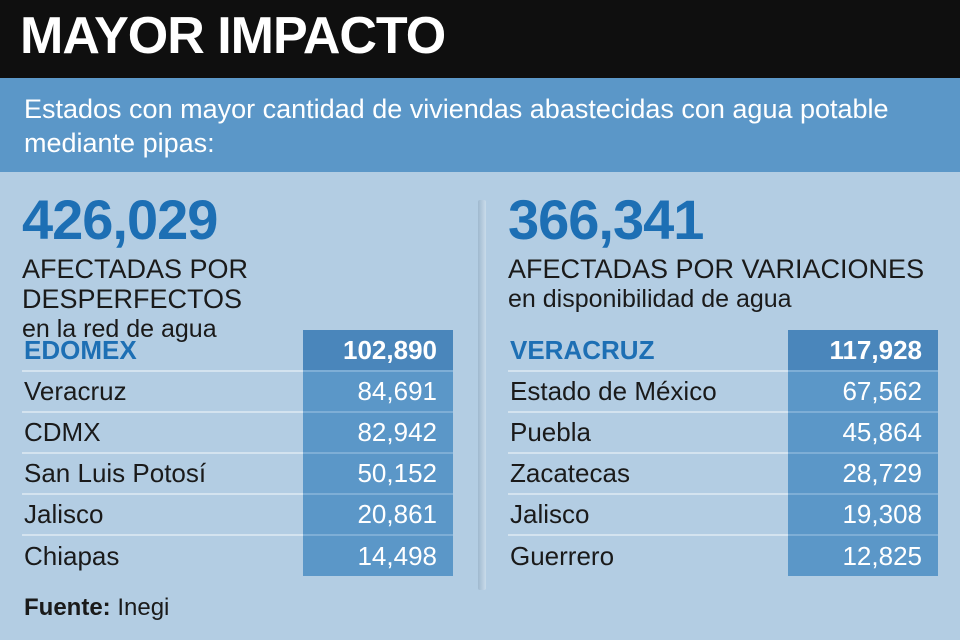 The height and width of the screenshot is (640, 960). I want to click on state-value: 12,825, so click(863, 555).